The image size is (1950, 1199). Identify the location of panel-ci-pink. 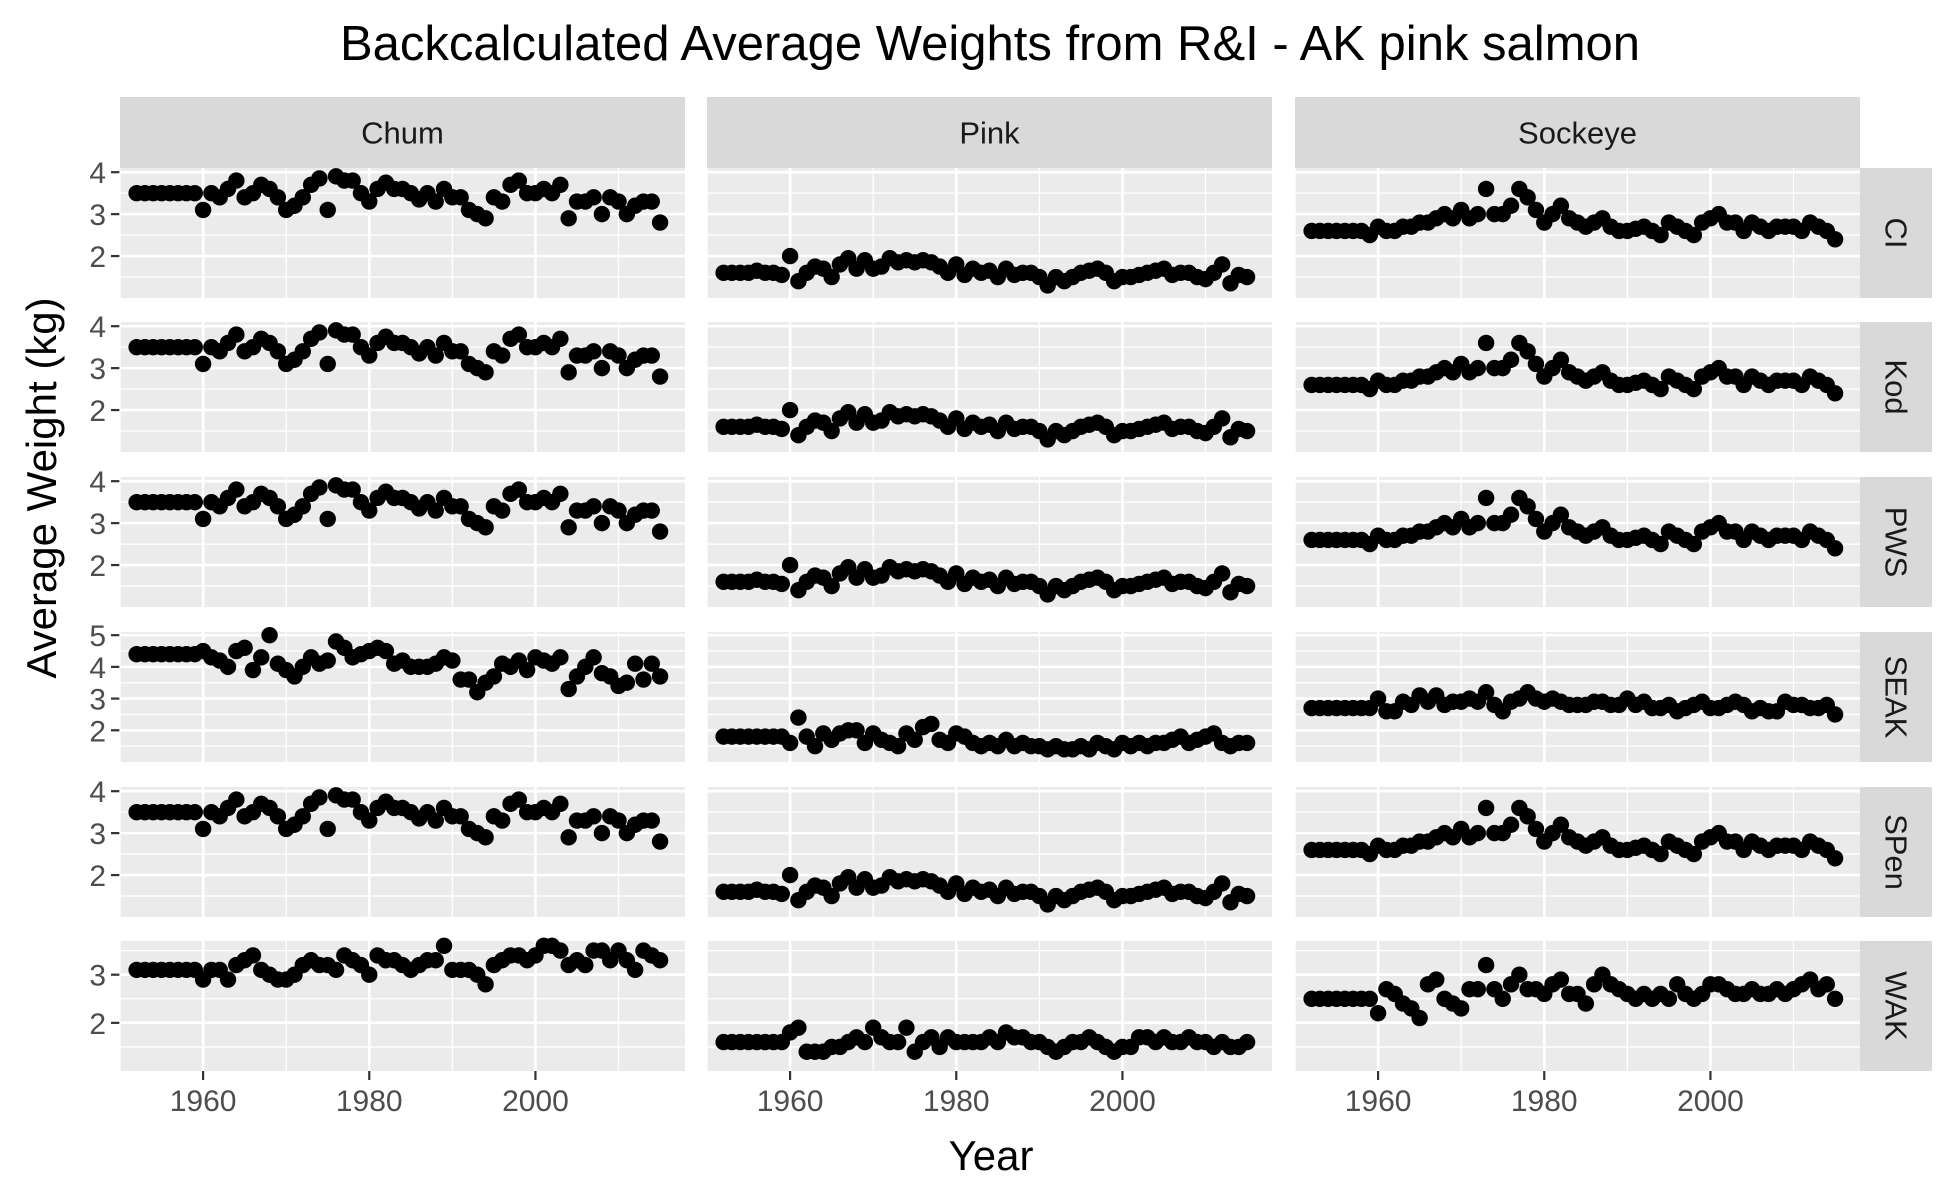
(989, 233).